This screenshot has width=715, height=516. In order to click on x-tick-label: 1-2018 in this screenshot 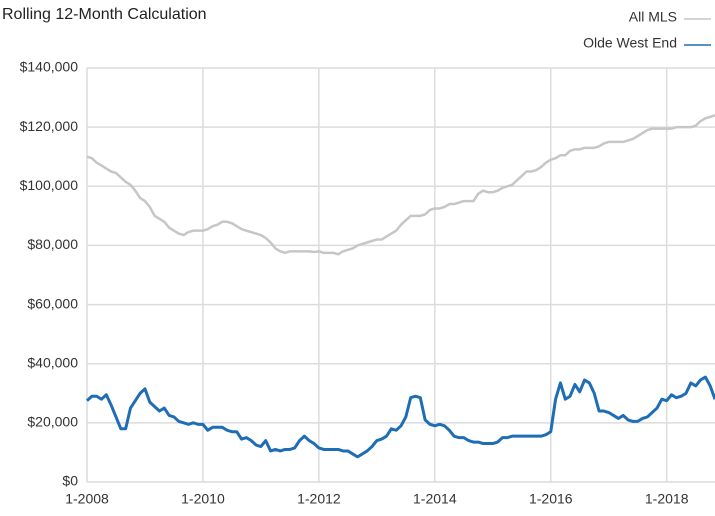, I will do `click(667, 499)`.